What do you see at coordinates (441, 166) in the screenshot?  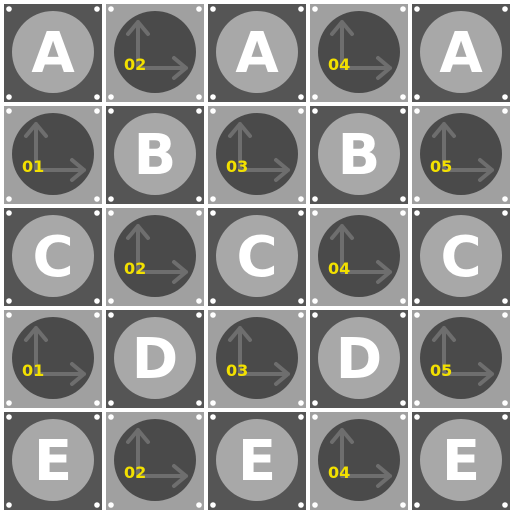 I see `tile-number: 05` at bounding box center [441, 166].